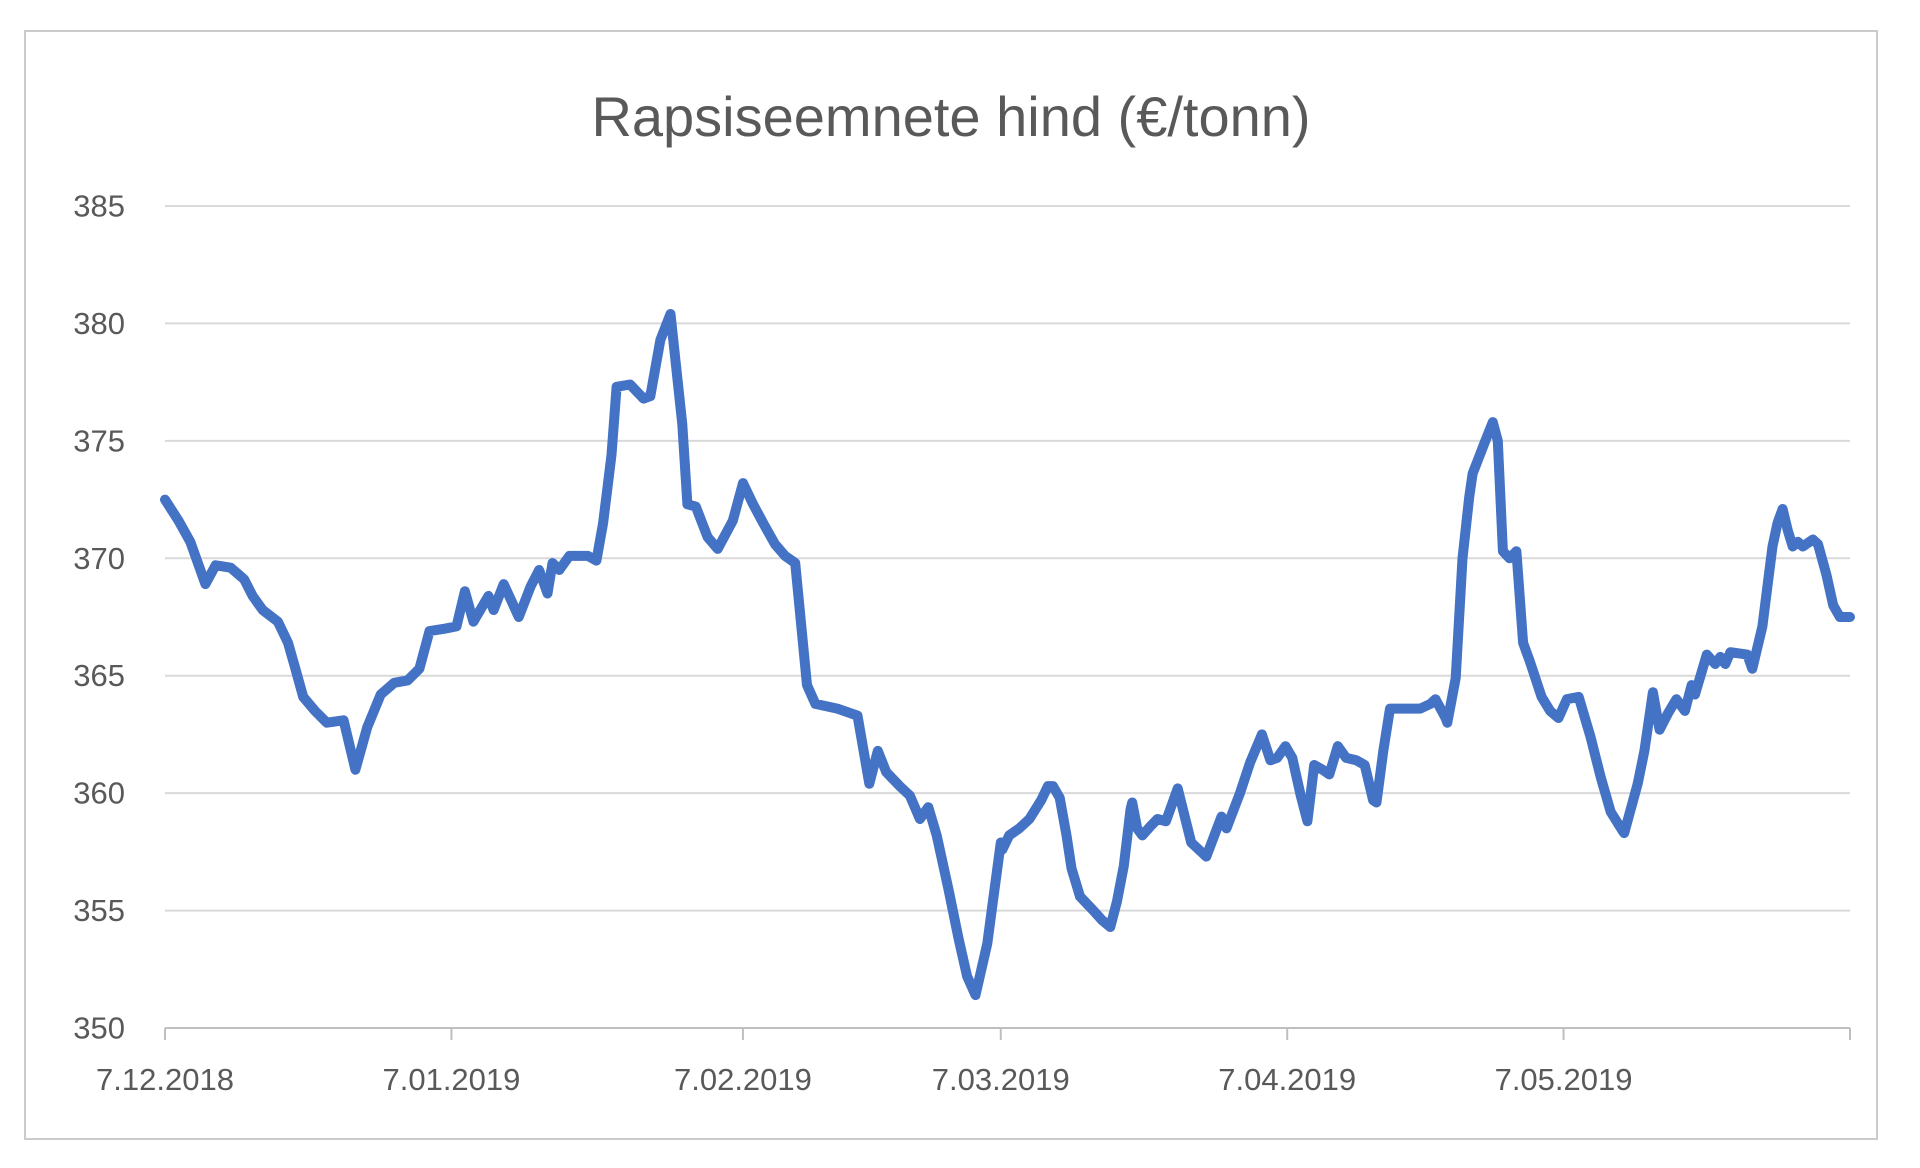 This screenshot has width=1920, height=1168. What do you see at coordinates (99, 675) in the screenshot?
I see `y-axis-tick-label: 365` at bounding box center [99, 675].